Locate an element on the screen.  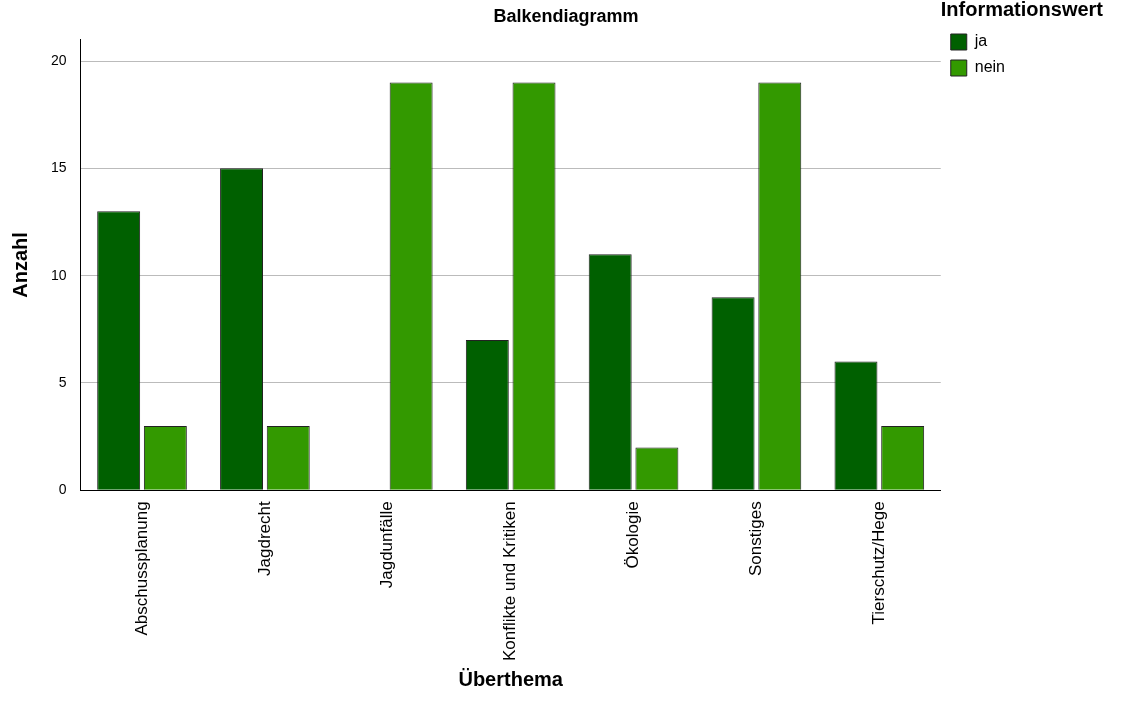
x-tick-label: Tierschutz/Hege is located at coordinates (879, 563).